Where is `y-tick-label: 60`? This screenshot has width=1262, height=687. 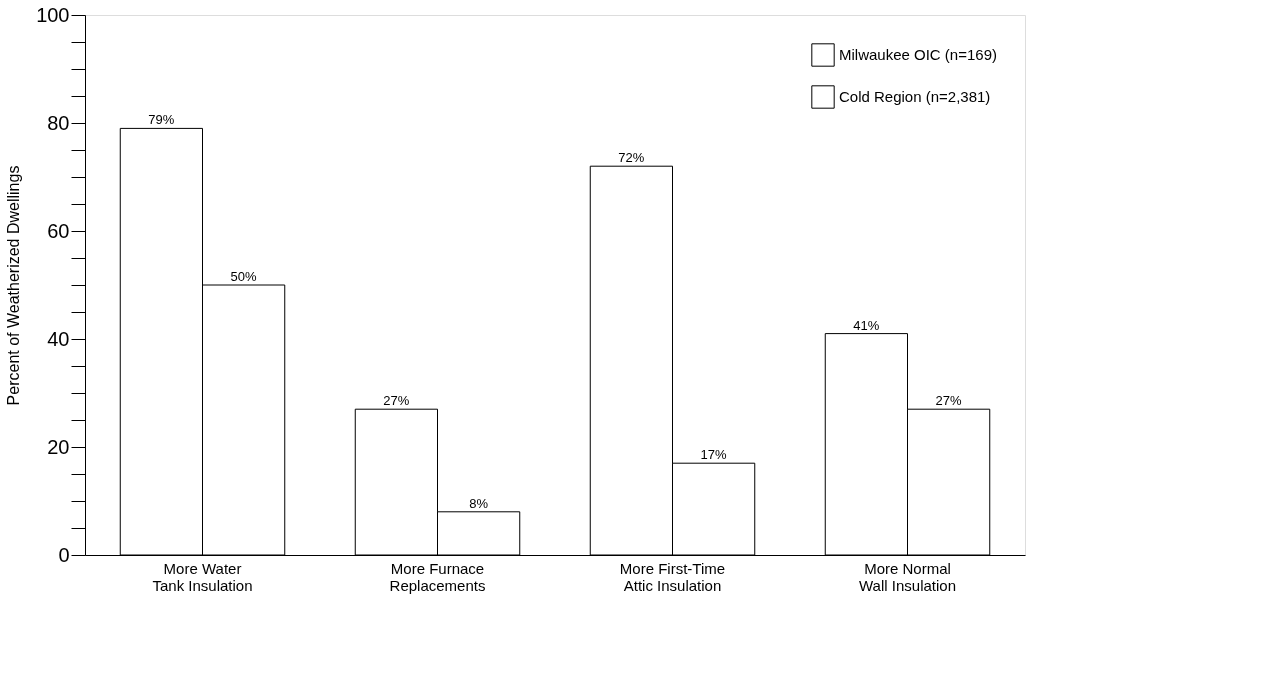 y-tick-label: 60 is located at coordinates (58, 230).